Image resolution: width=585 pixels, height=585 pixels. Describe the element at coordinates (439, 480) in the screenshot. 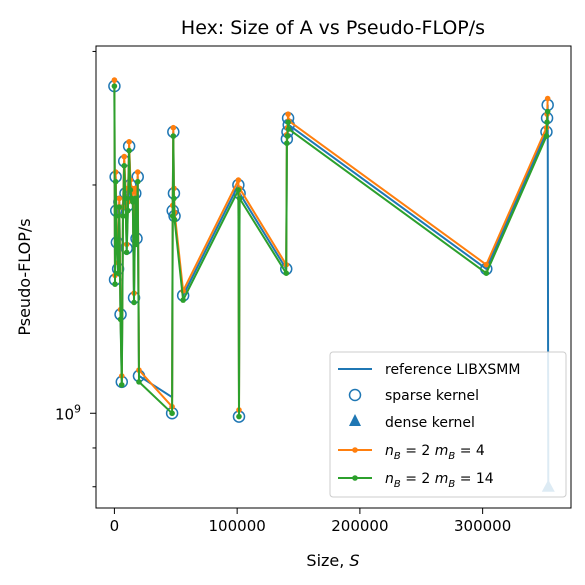

I see `legend-label-nb2-mb14: nB = 2 mB = 14` at that location.